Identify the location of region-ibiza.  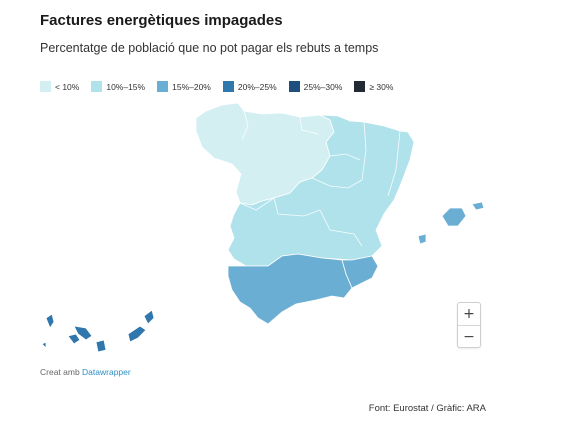
(422, 239).